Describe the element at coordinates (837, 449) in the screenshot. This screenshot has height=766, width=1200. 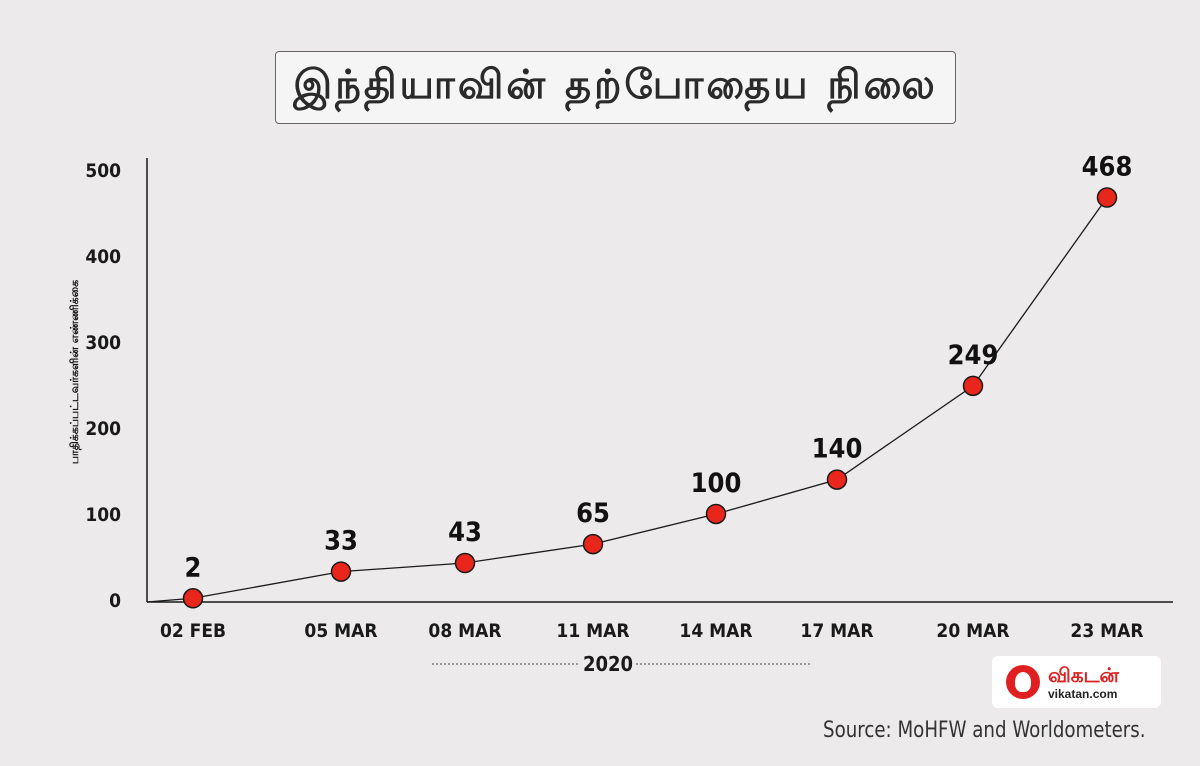
I see `data-label: 140` at that location.